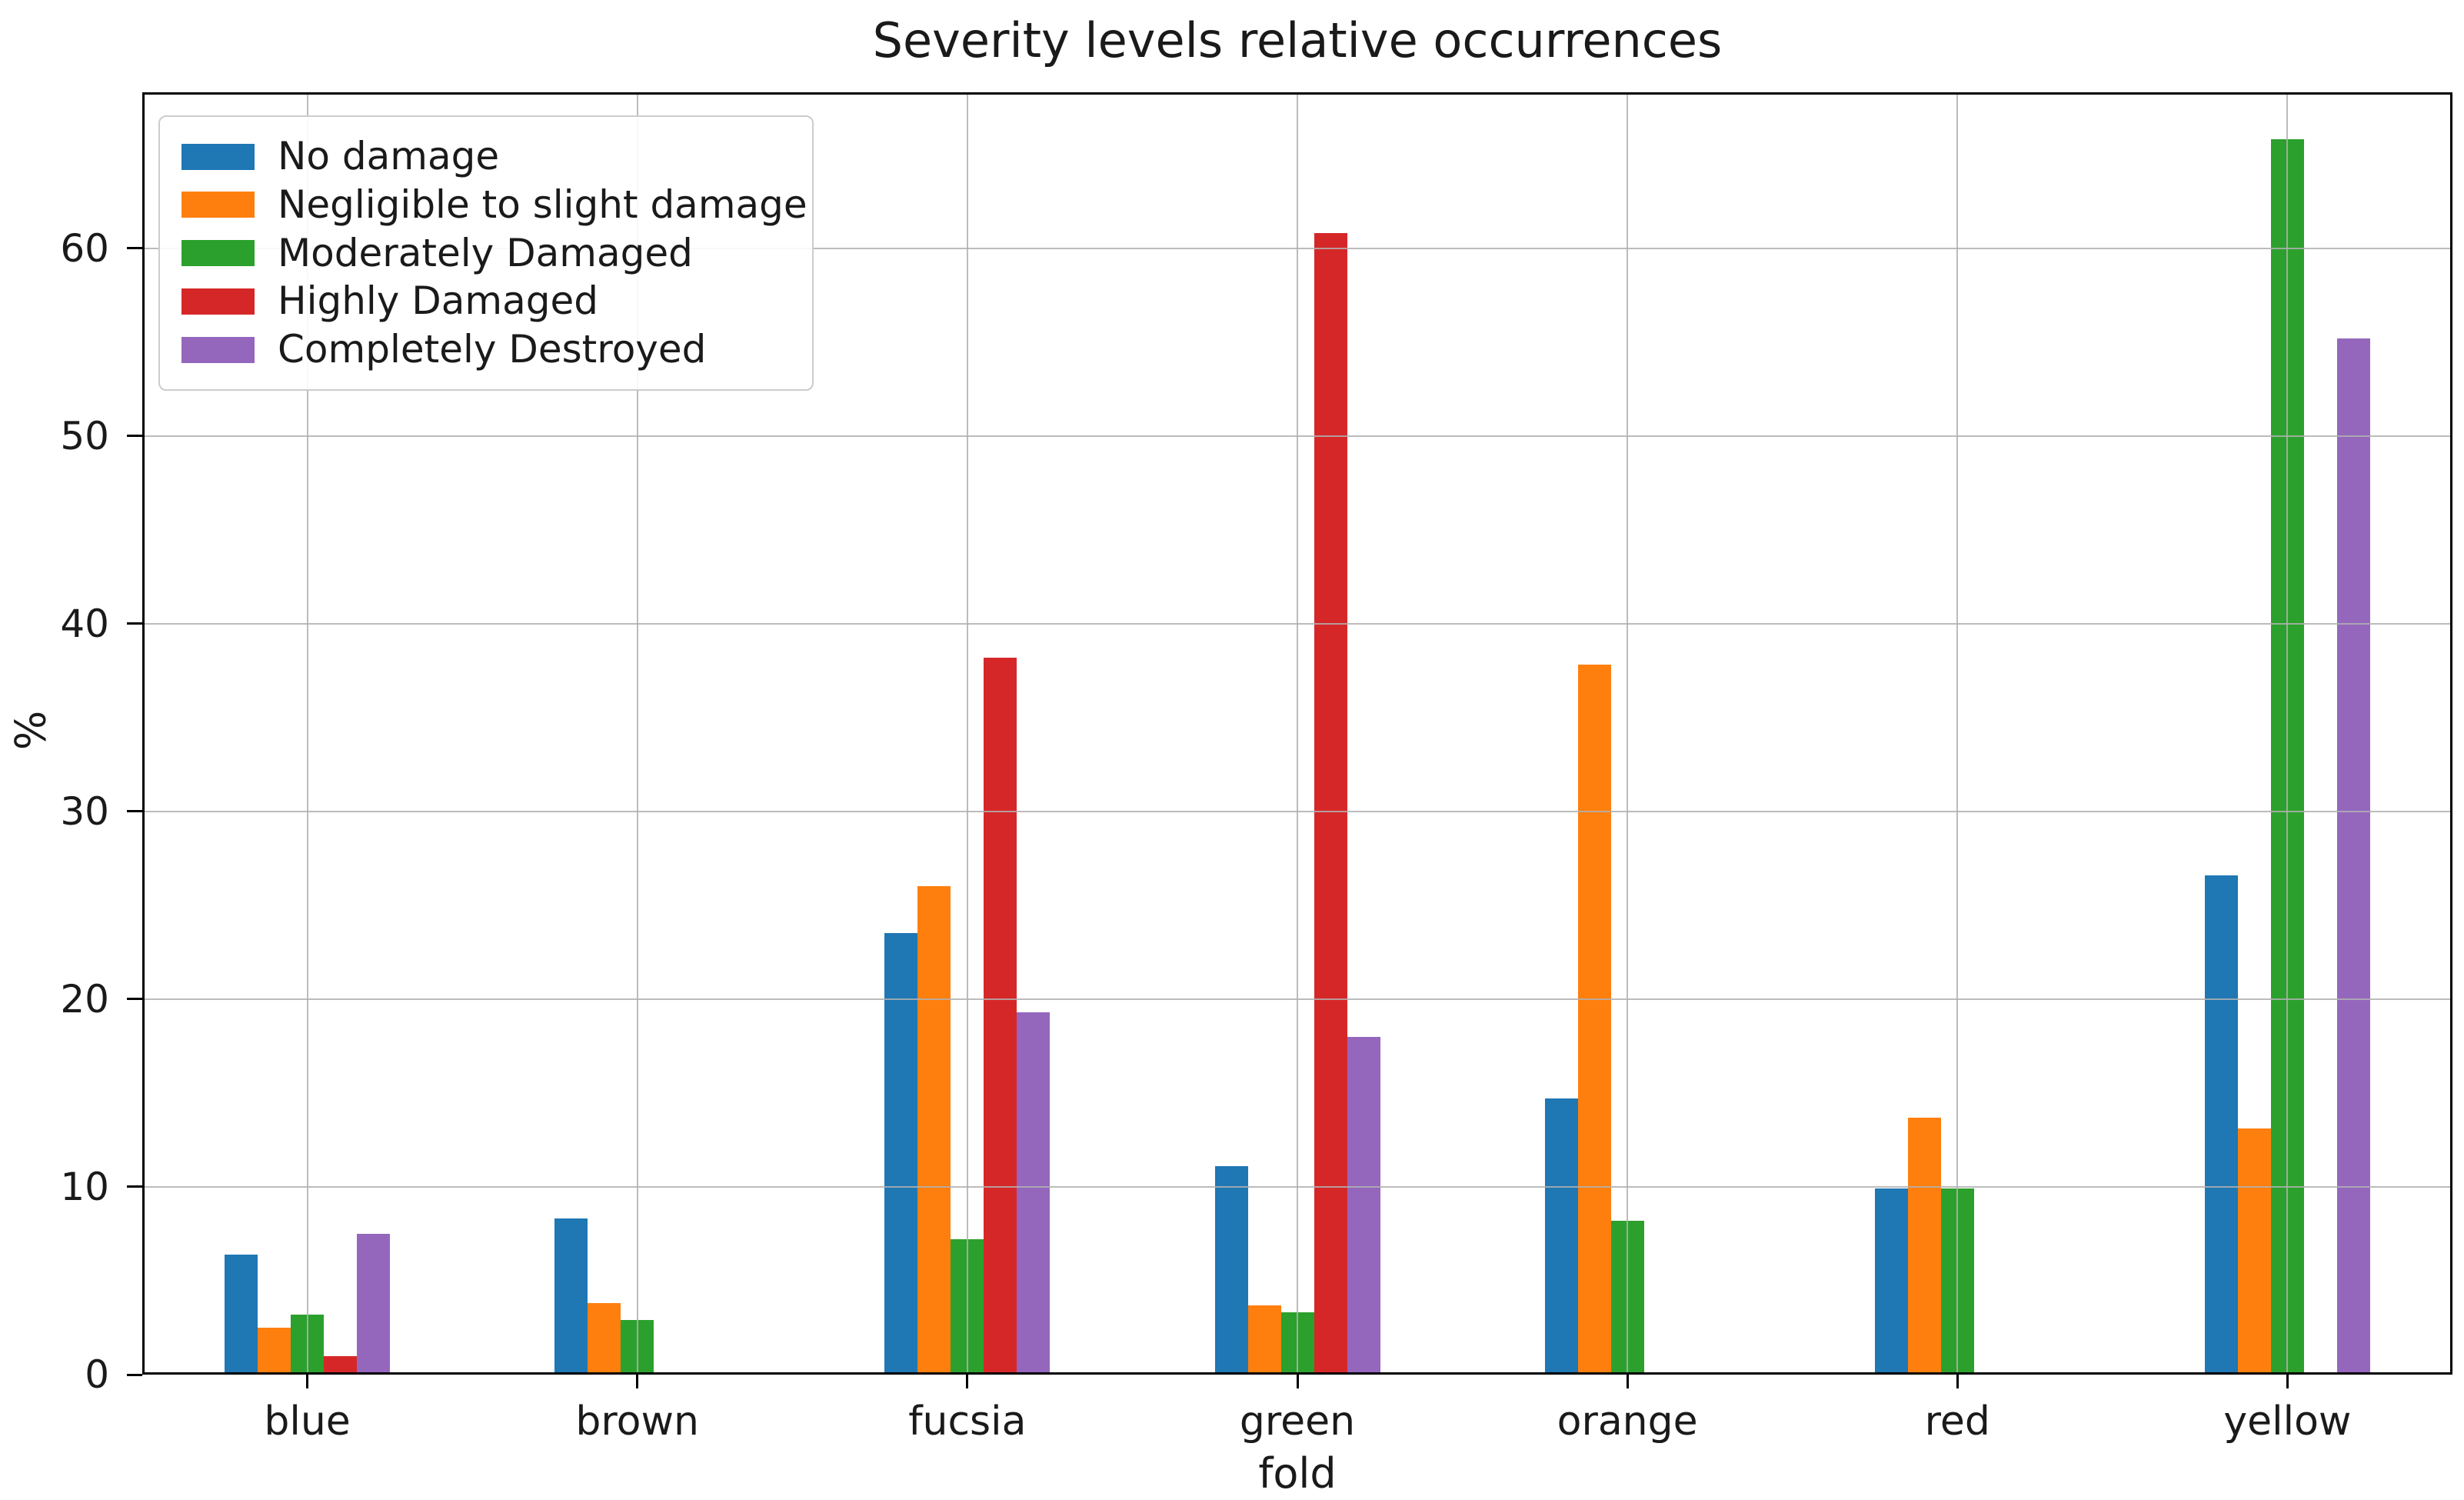 This screenshot has height=1500, width=2464. What do you see at coordinates (2287, 1422) in the screenshot?
I see `x-tick-label: yellow` at bounding box center [2287, 1422].